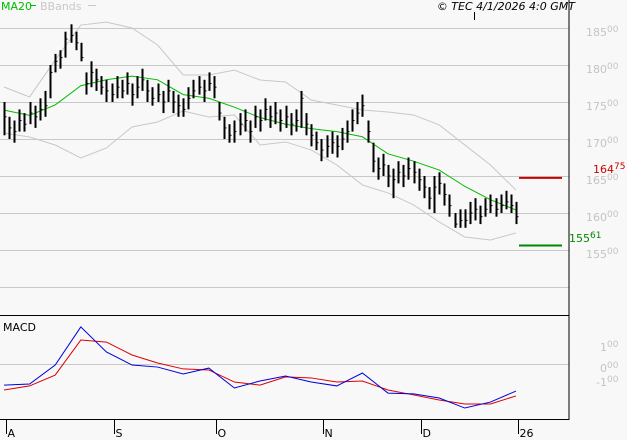 The width and height of the screenshot is (627, 440). Describe the element at coordinates (19, 327) in the screenshot. I see `macd-title: MACD` at that location.